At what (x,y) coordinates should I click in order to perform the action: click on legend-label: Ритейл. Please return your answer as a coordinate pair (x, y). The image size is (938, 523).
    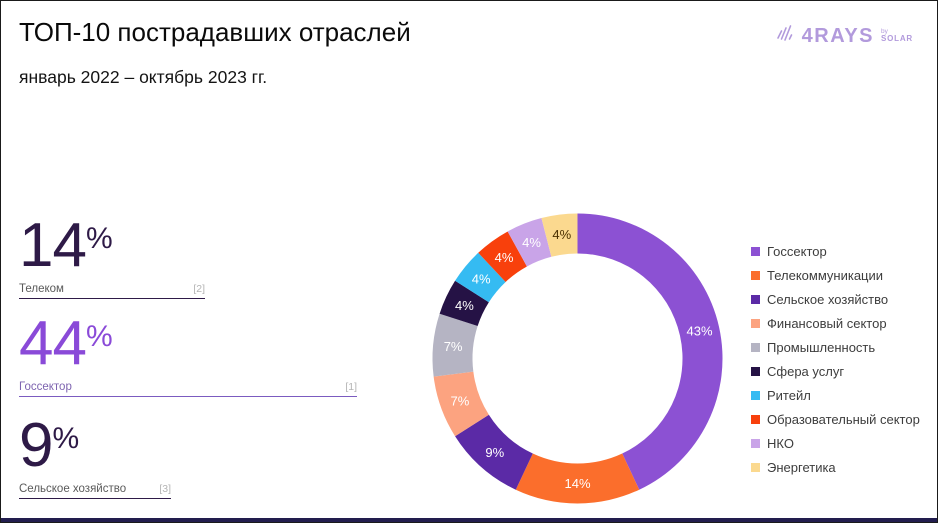
    Looking at the image, I should click on (789, 395).